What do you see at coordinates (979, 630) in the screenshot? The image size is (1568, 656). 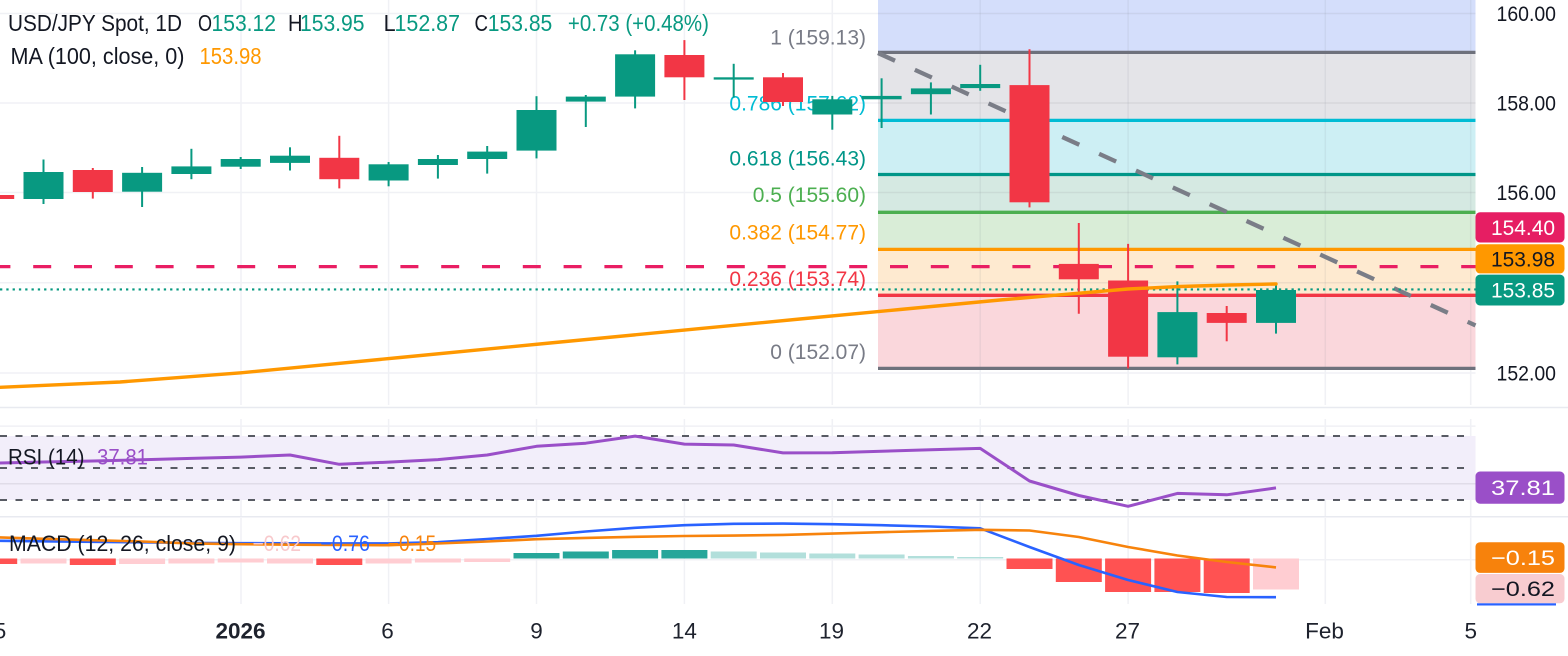 I see `svg-text: 22` at bounding box center [979, 630].